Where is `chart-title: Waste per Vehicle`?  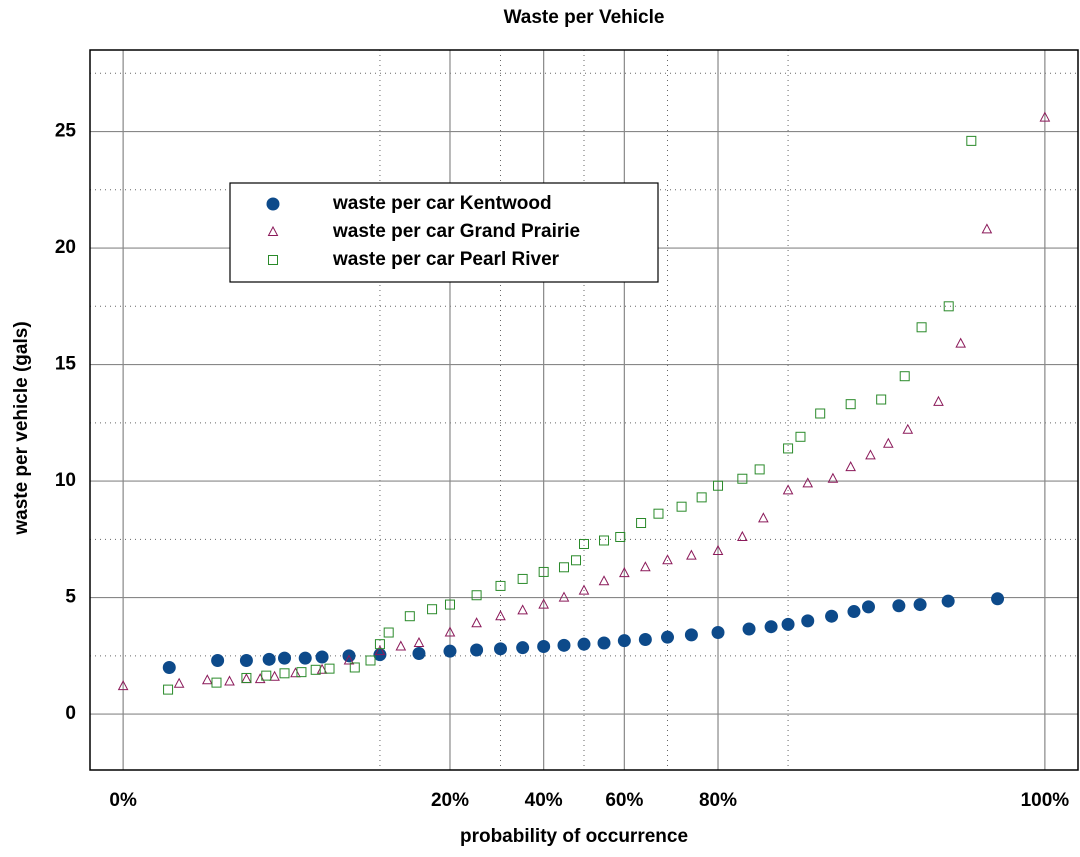 chart-title: Waste per Vehicle is located at coordinates (584, 17).